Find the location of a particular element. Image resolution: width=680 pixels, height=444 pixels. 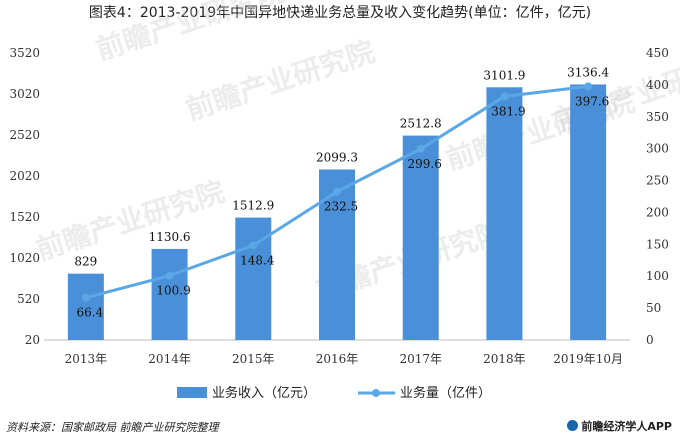

x-tick-label: 2014年 is located at coordinates (169, 359).